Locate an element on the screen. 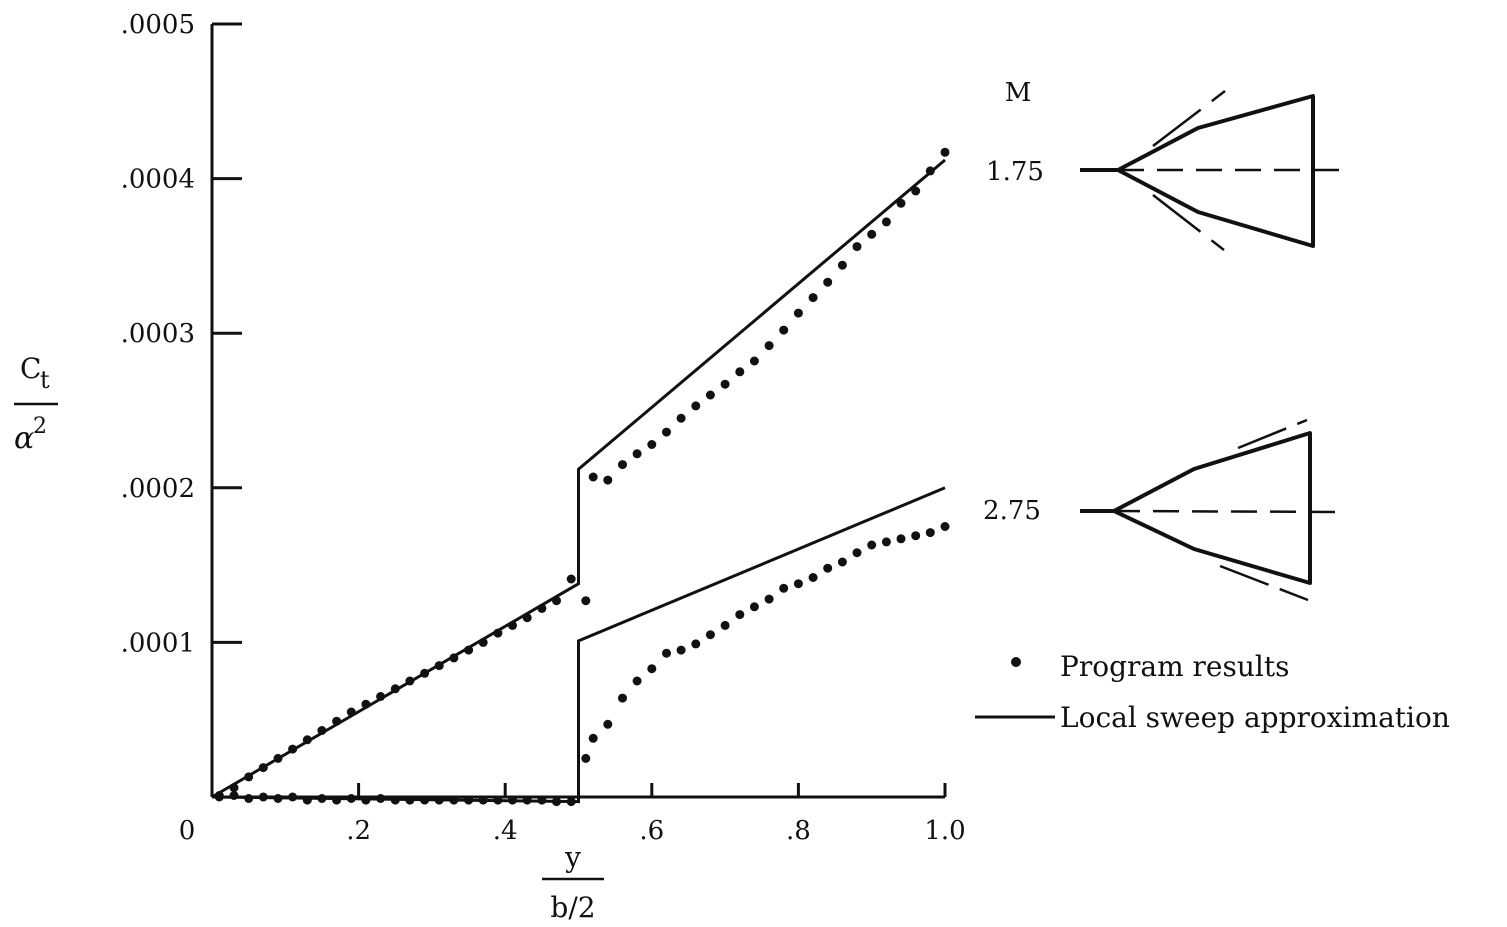 Image resolution: width=1507 pixels, height=927 pixels. y-axis-label-denominator-sup: 2 is located at coordinates (40, 426).